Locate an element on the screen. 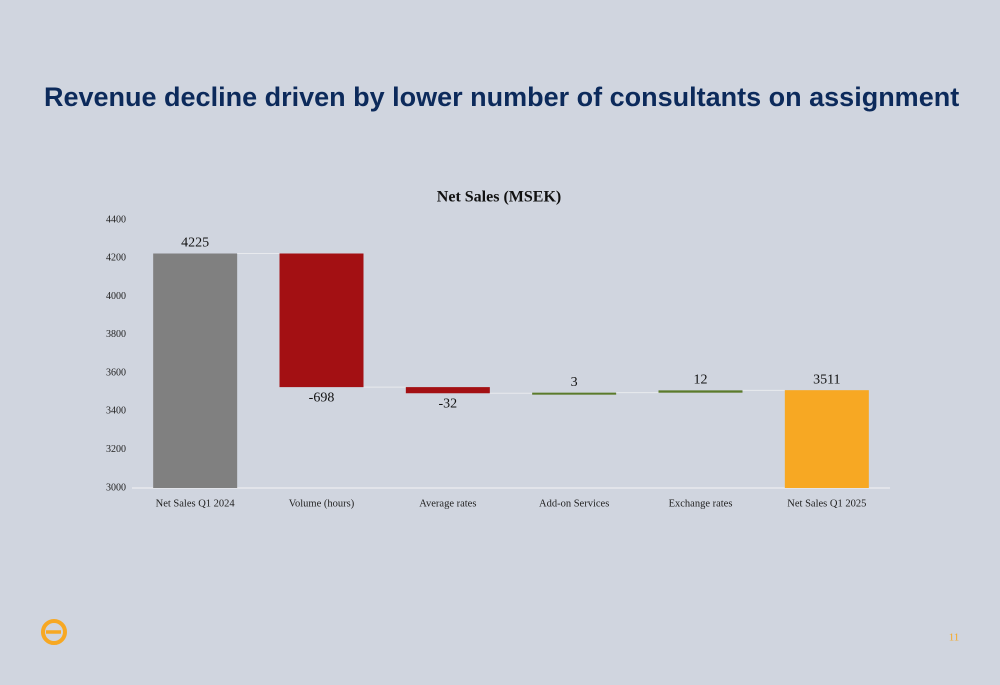 This screenshot has width=1000, height=685. data-label: 3511 is located at coordinates (826, 379).